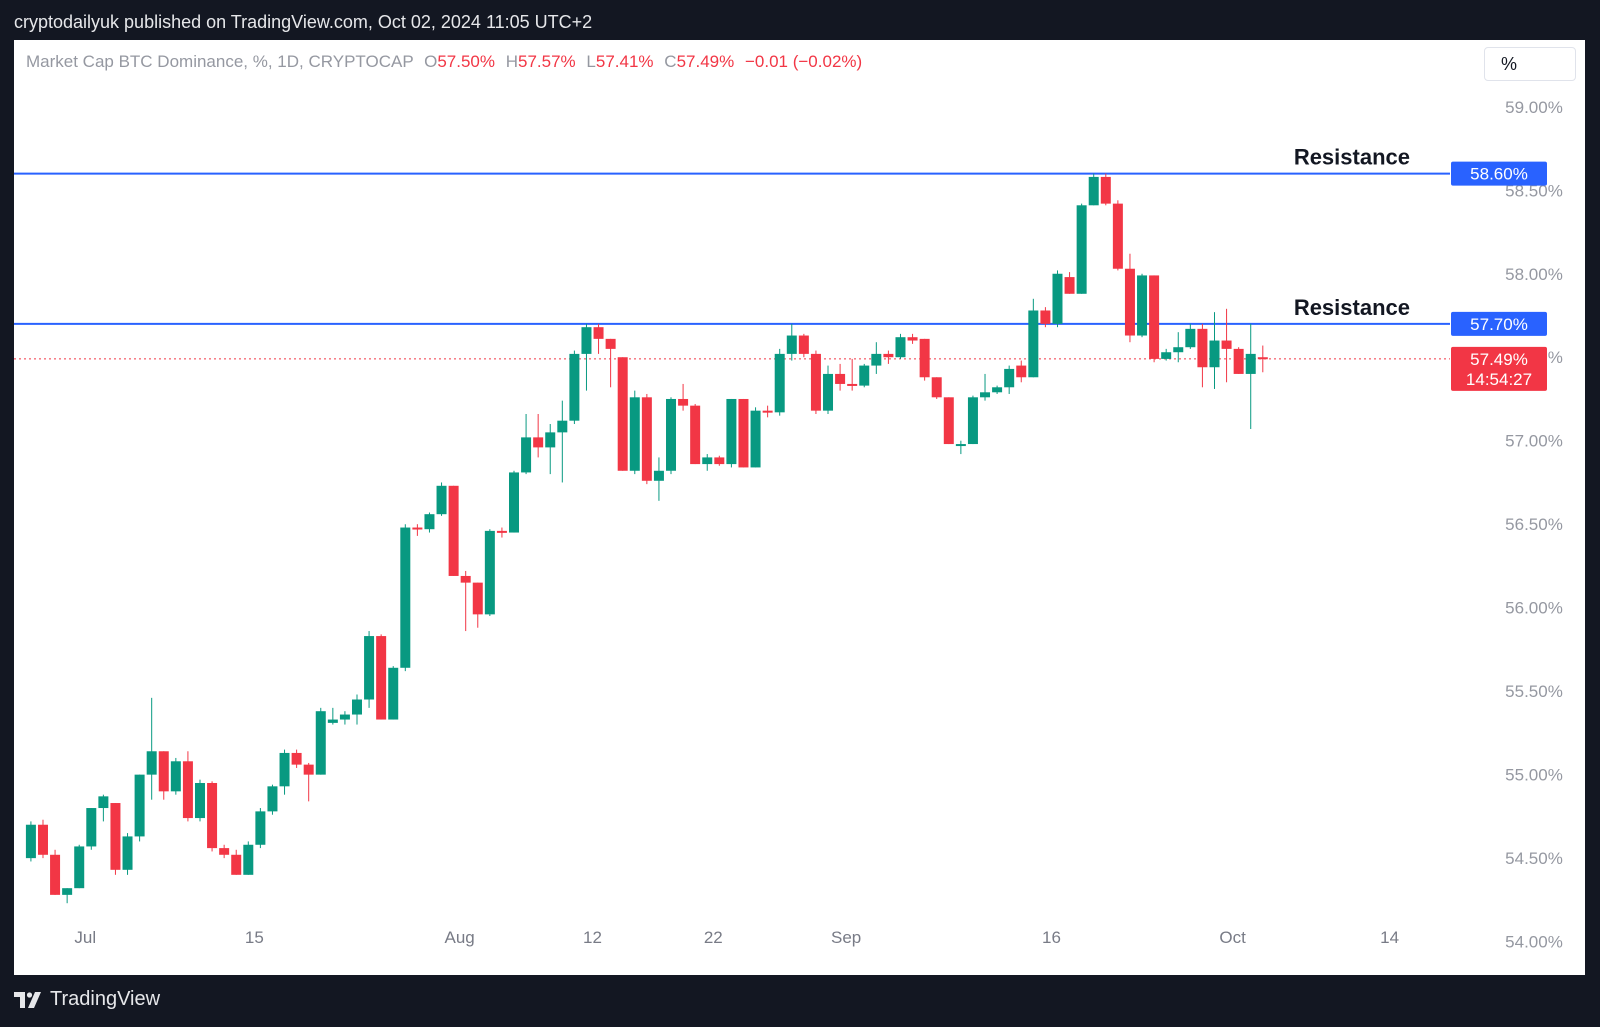 The width and height of the screenshot is (1600, 1027). Describe the element at coordinates (705, 61) in the screenshot. I see `close-value: 57.49%` at that location.